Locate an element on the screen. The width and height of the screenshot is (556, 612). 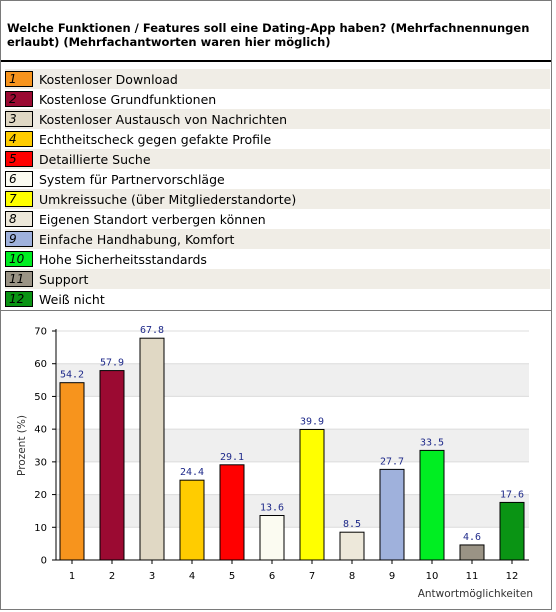
y-tick-label: 0 is located at coordinates (44, 561).